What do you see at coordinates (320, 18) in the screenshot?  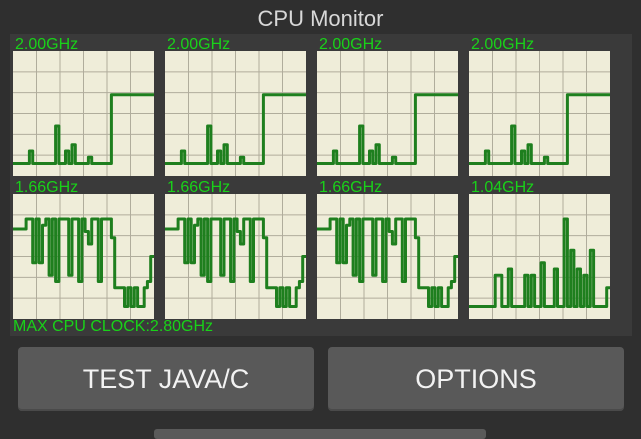 I see `app-title: CPU Monitor` at bounding box center [320, 18].